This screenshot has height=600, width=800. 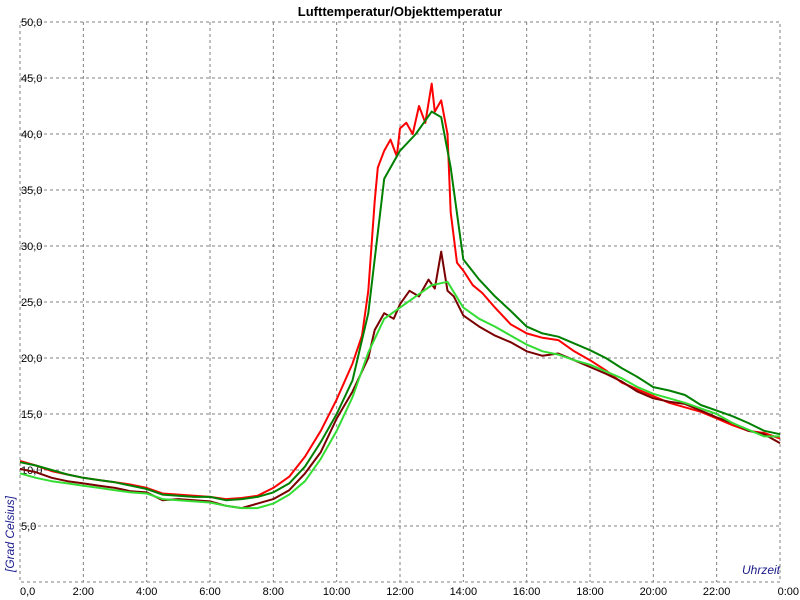 I want to click on x-tick-label: 8:00, so click(x=273, y=592).